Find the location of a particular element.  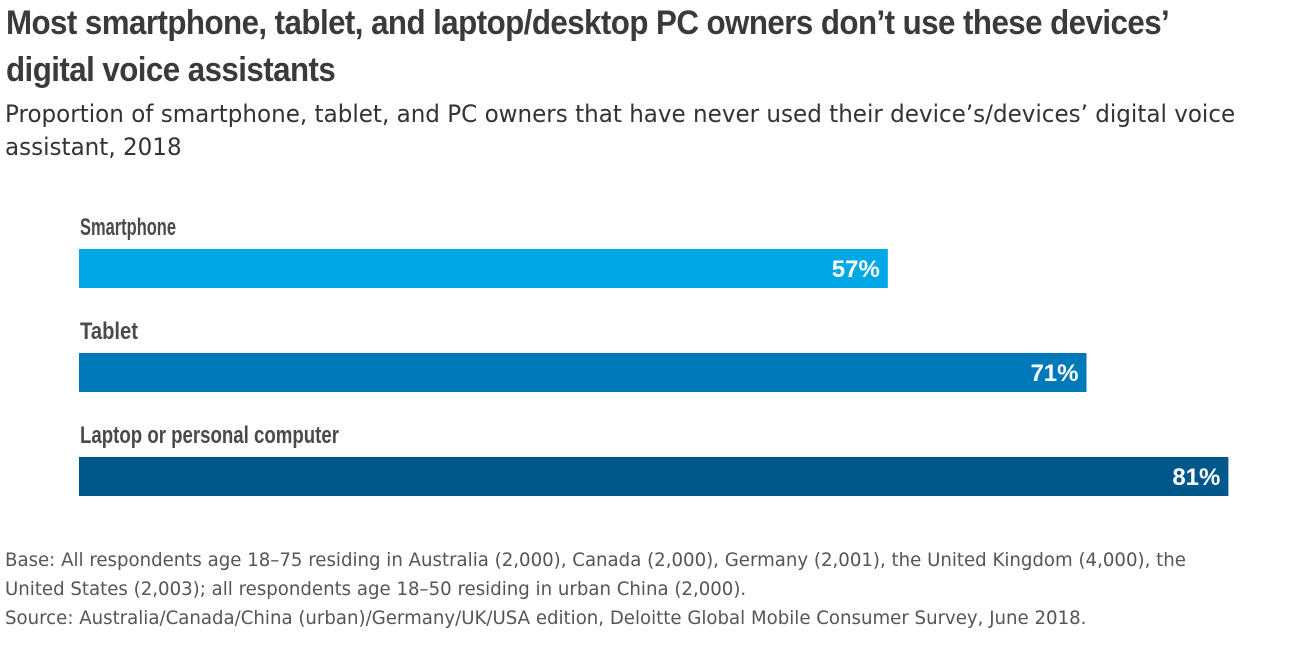

category-label: Tablet is located at coordinates (109, 331).